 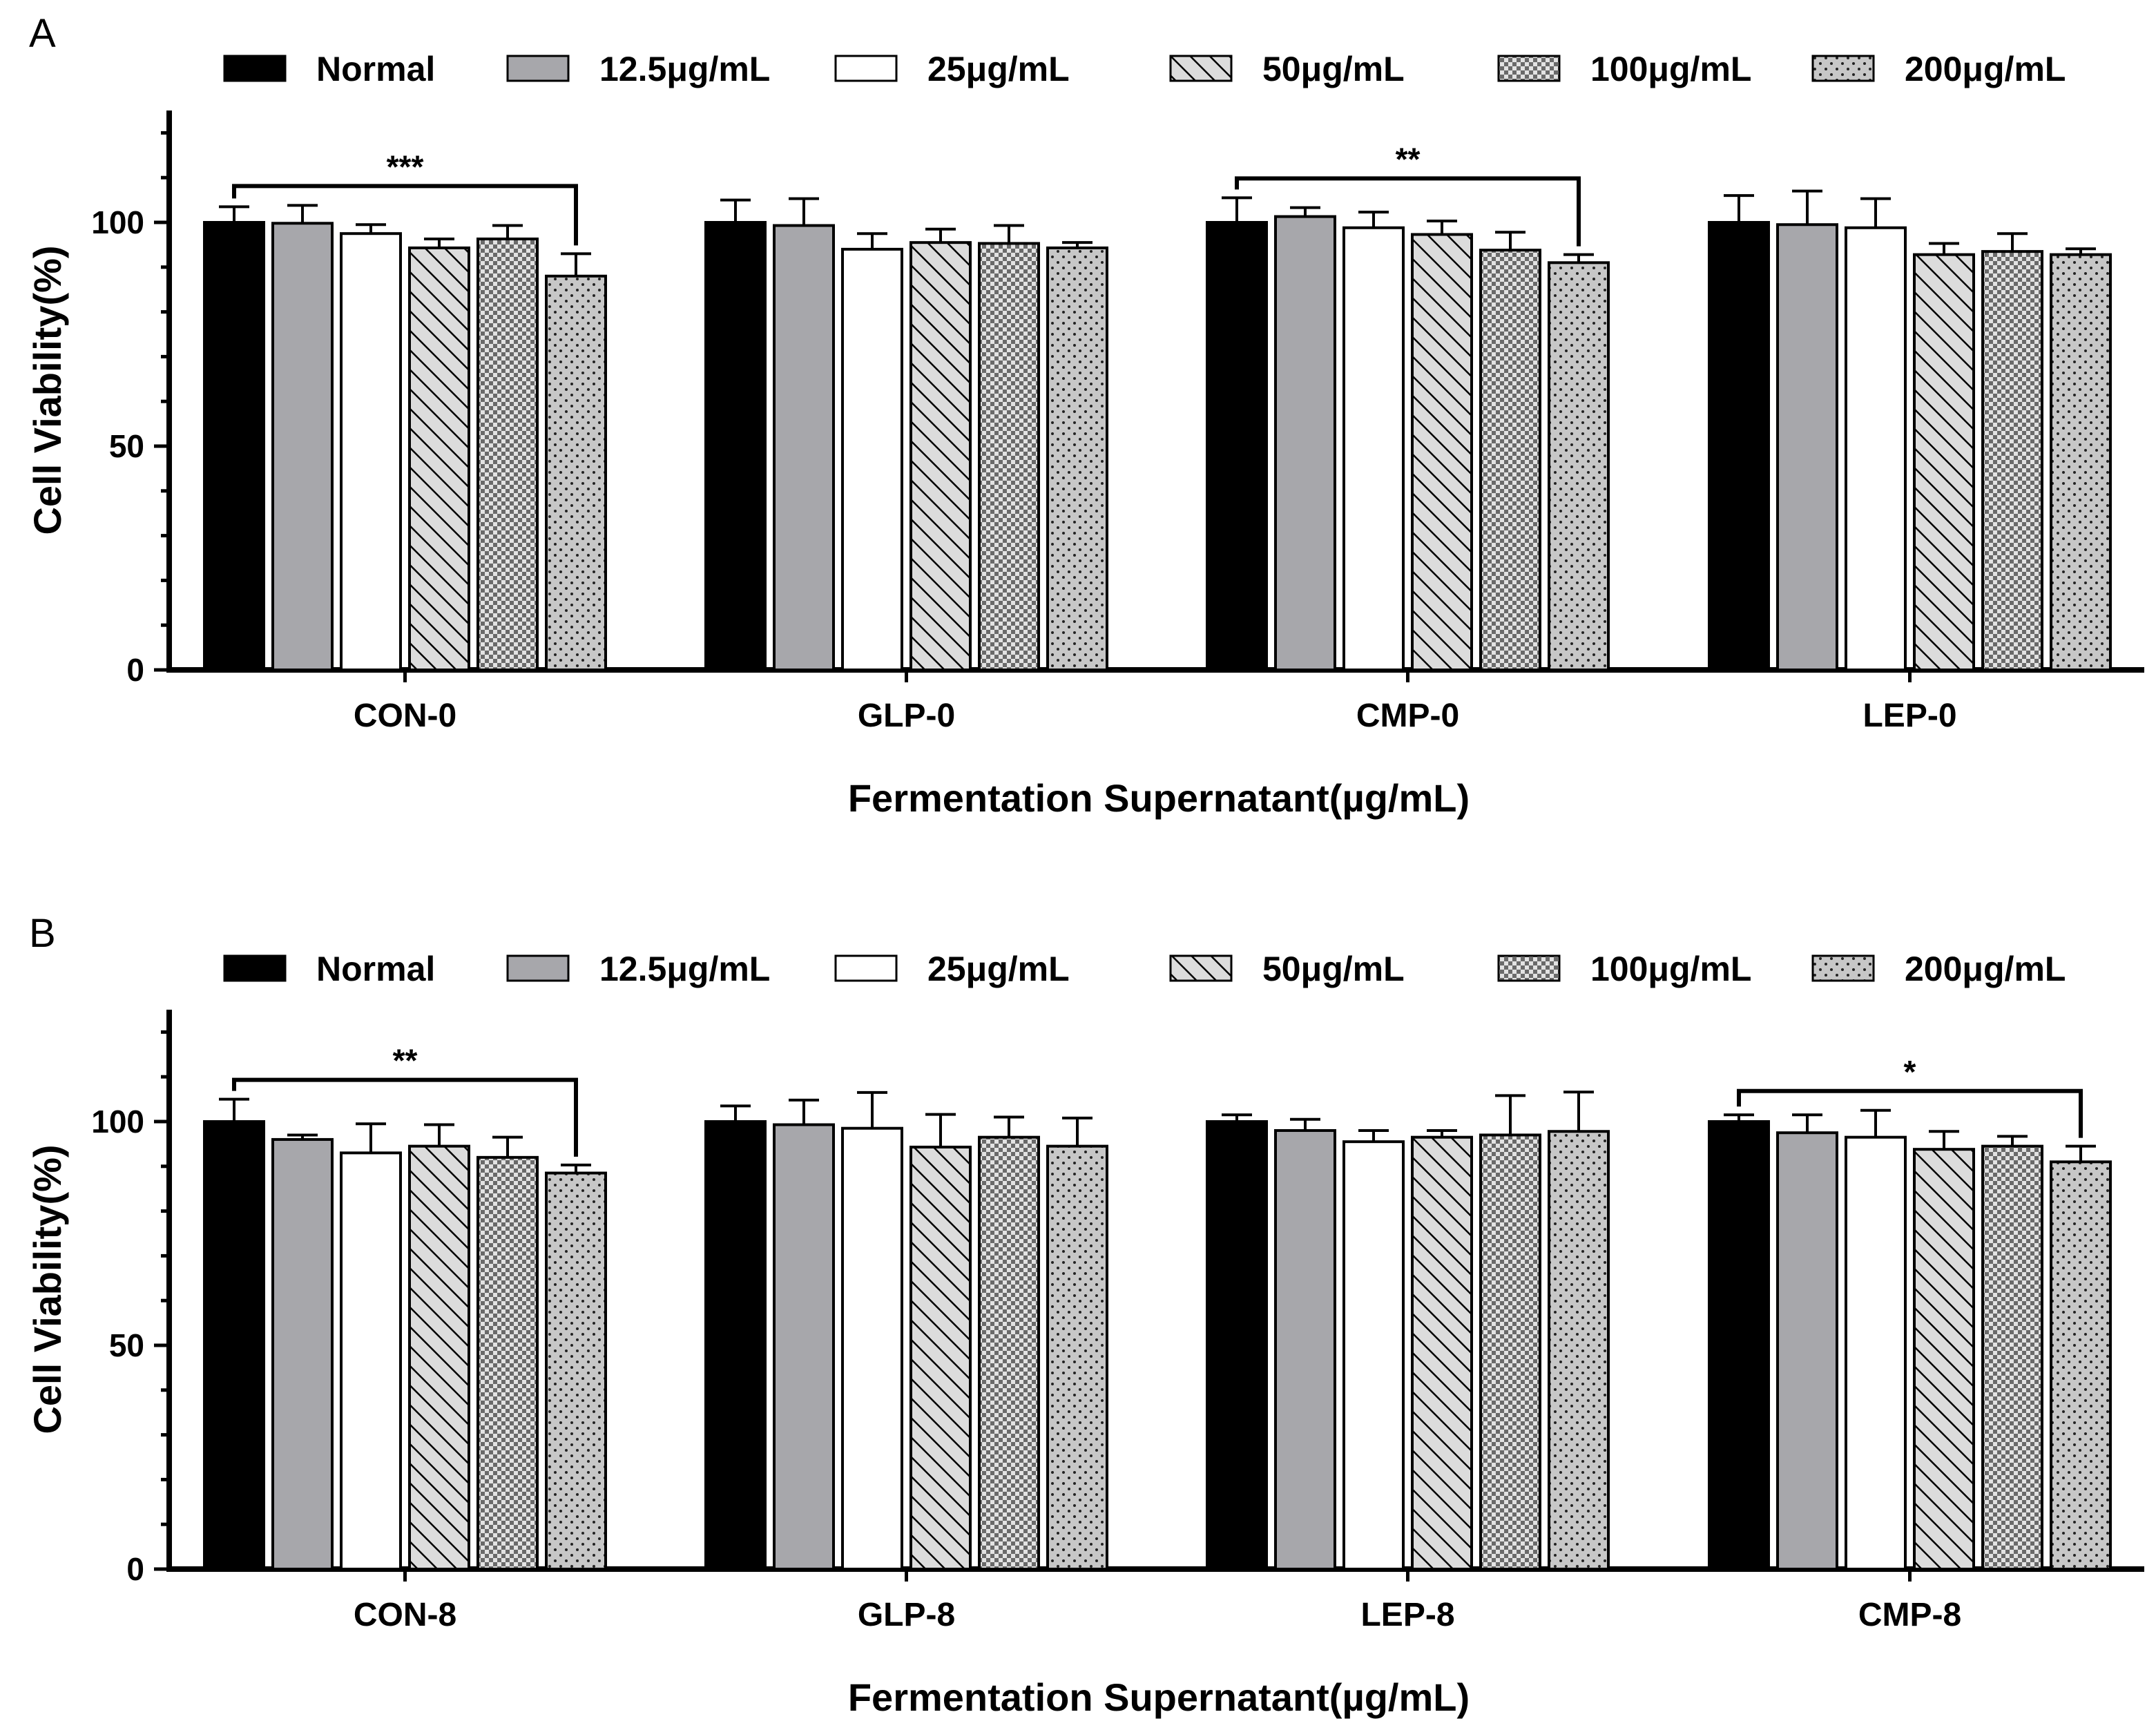 What do you see at coordinates (906, 716) in the screenshot?
I see `x-tick-label: GLP-0` at bounding box center [906, 716].